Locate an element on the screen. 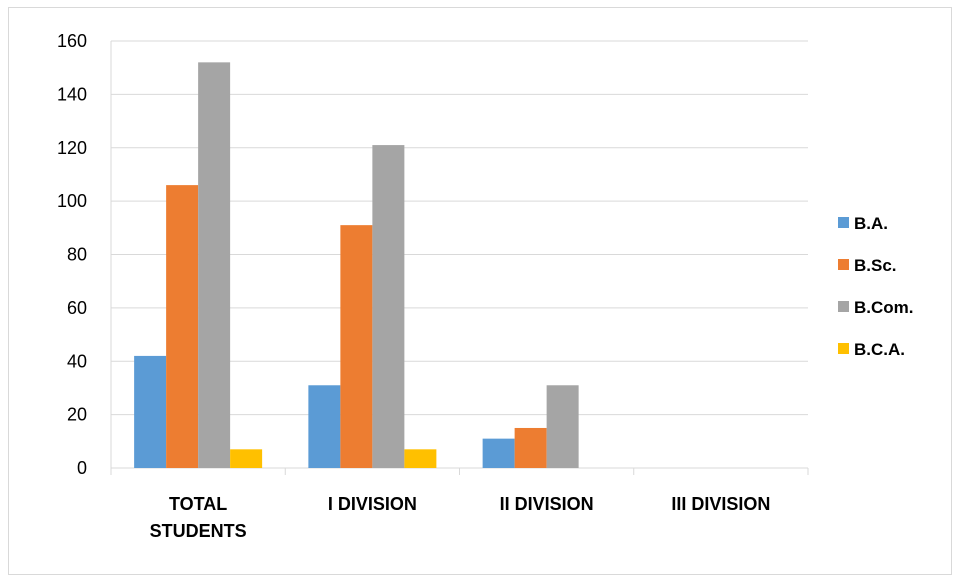  category-label: TOTAL is located at coordinates (198, 504).